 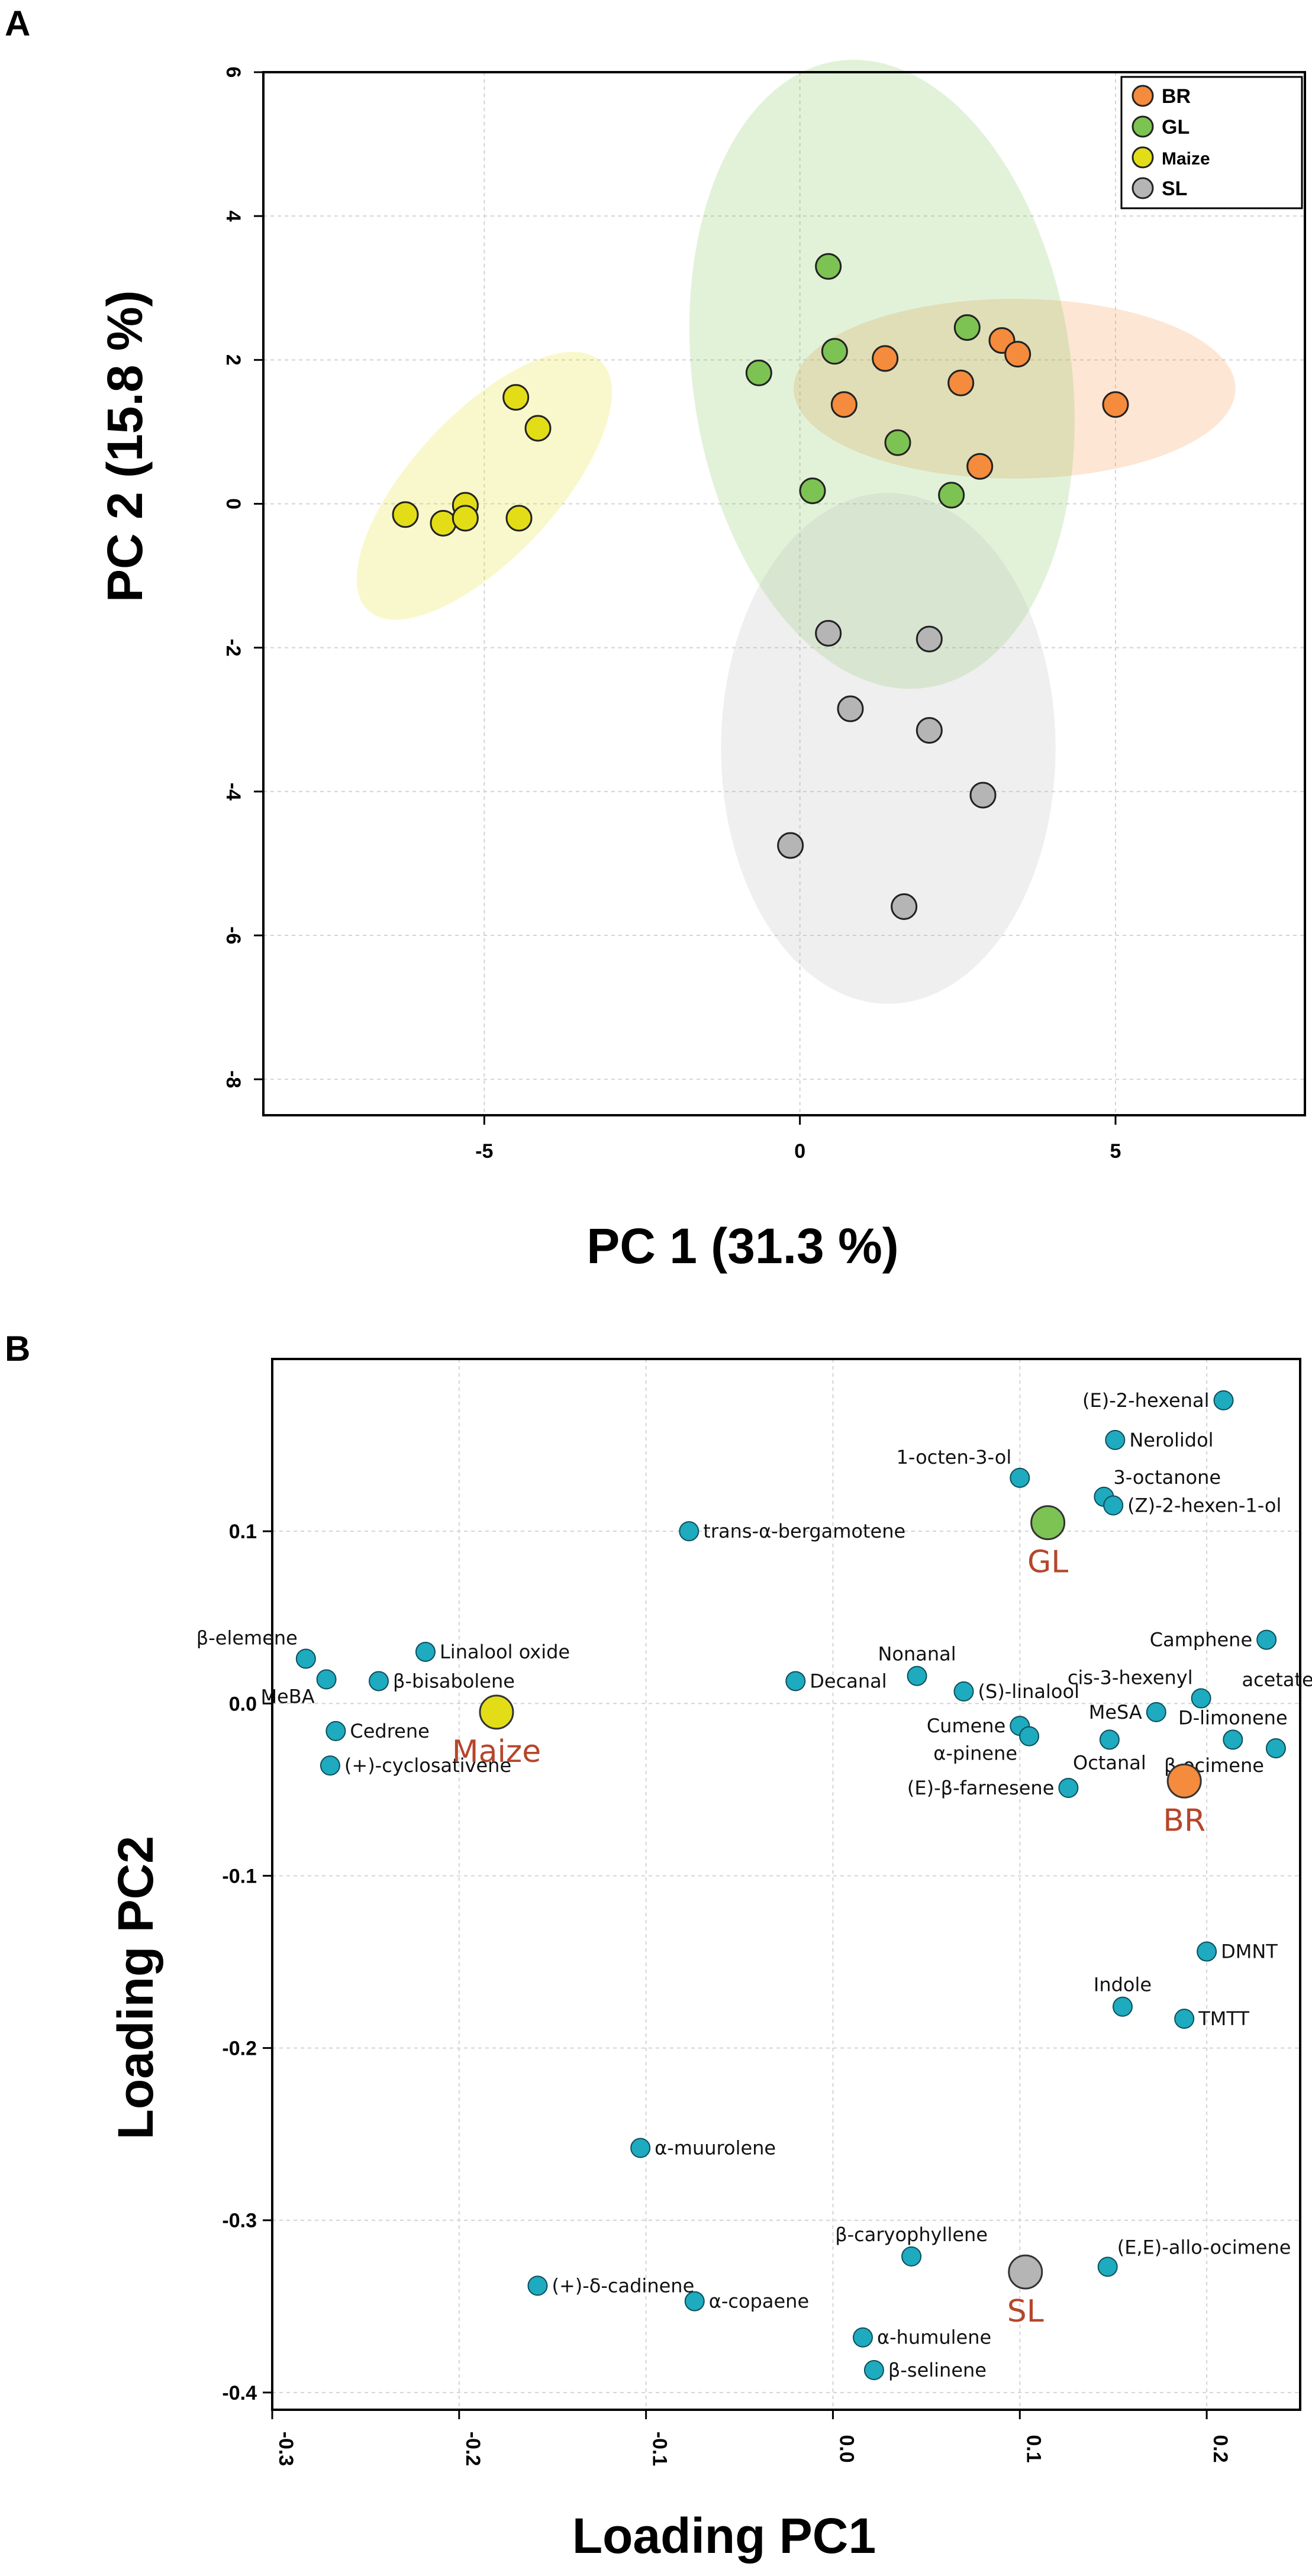 What do you see at coordinates (135, 1987) in the screenshot?
I see `y-axis-title: Loading PC2` at bounding box center [135, 1987].